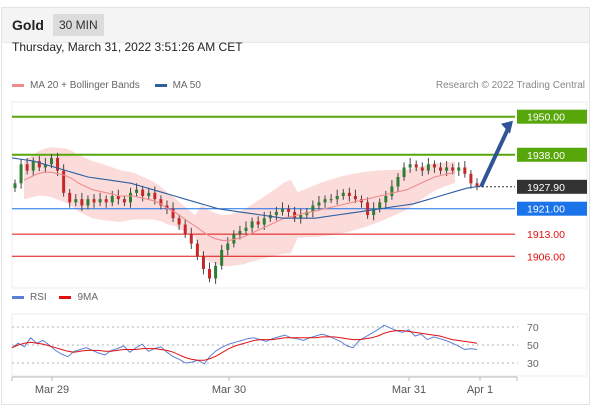  What do you see at coordinates (546, 235) in the screenshot?
I see `level-label-support: 1913.00` at bounding box center [546, 235].